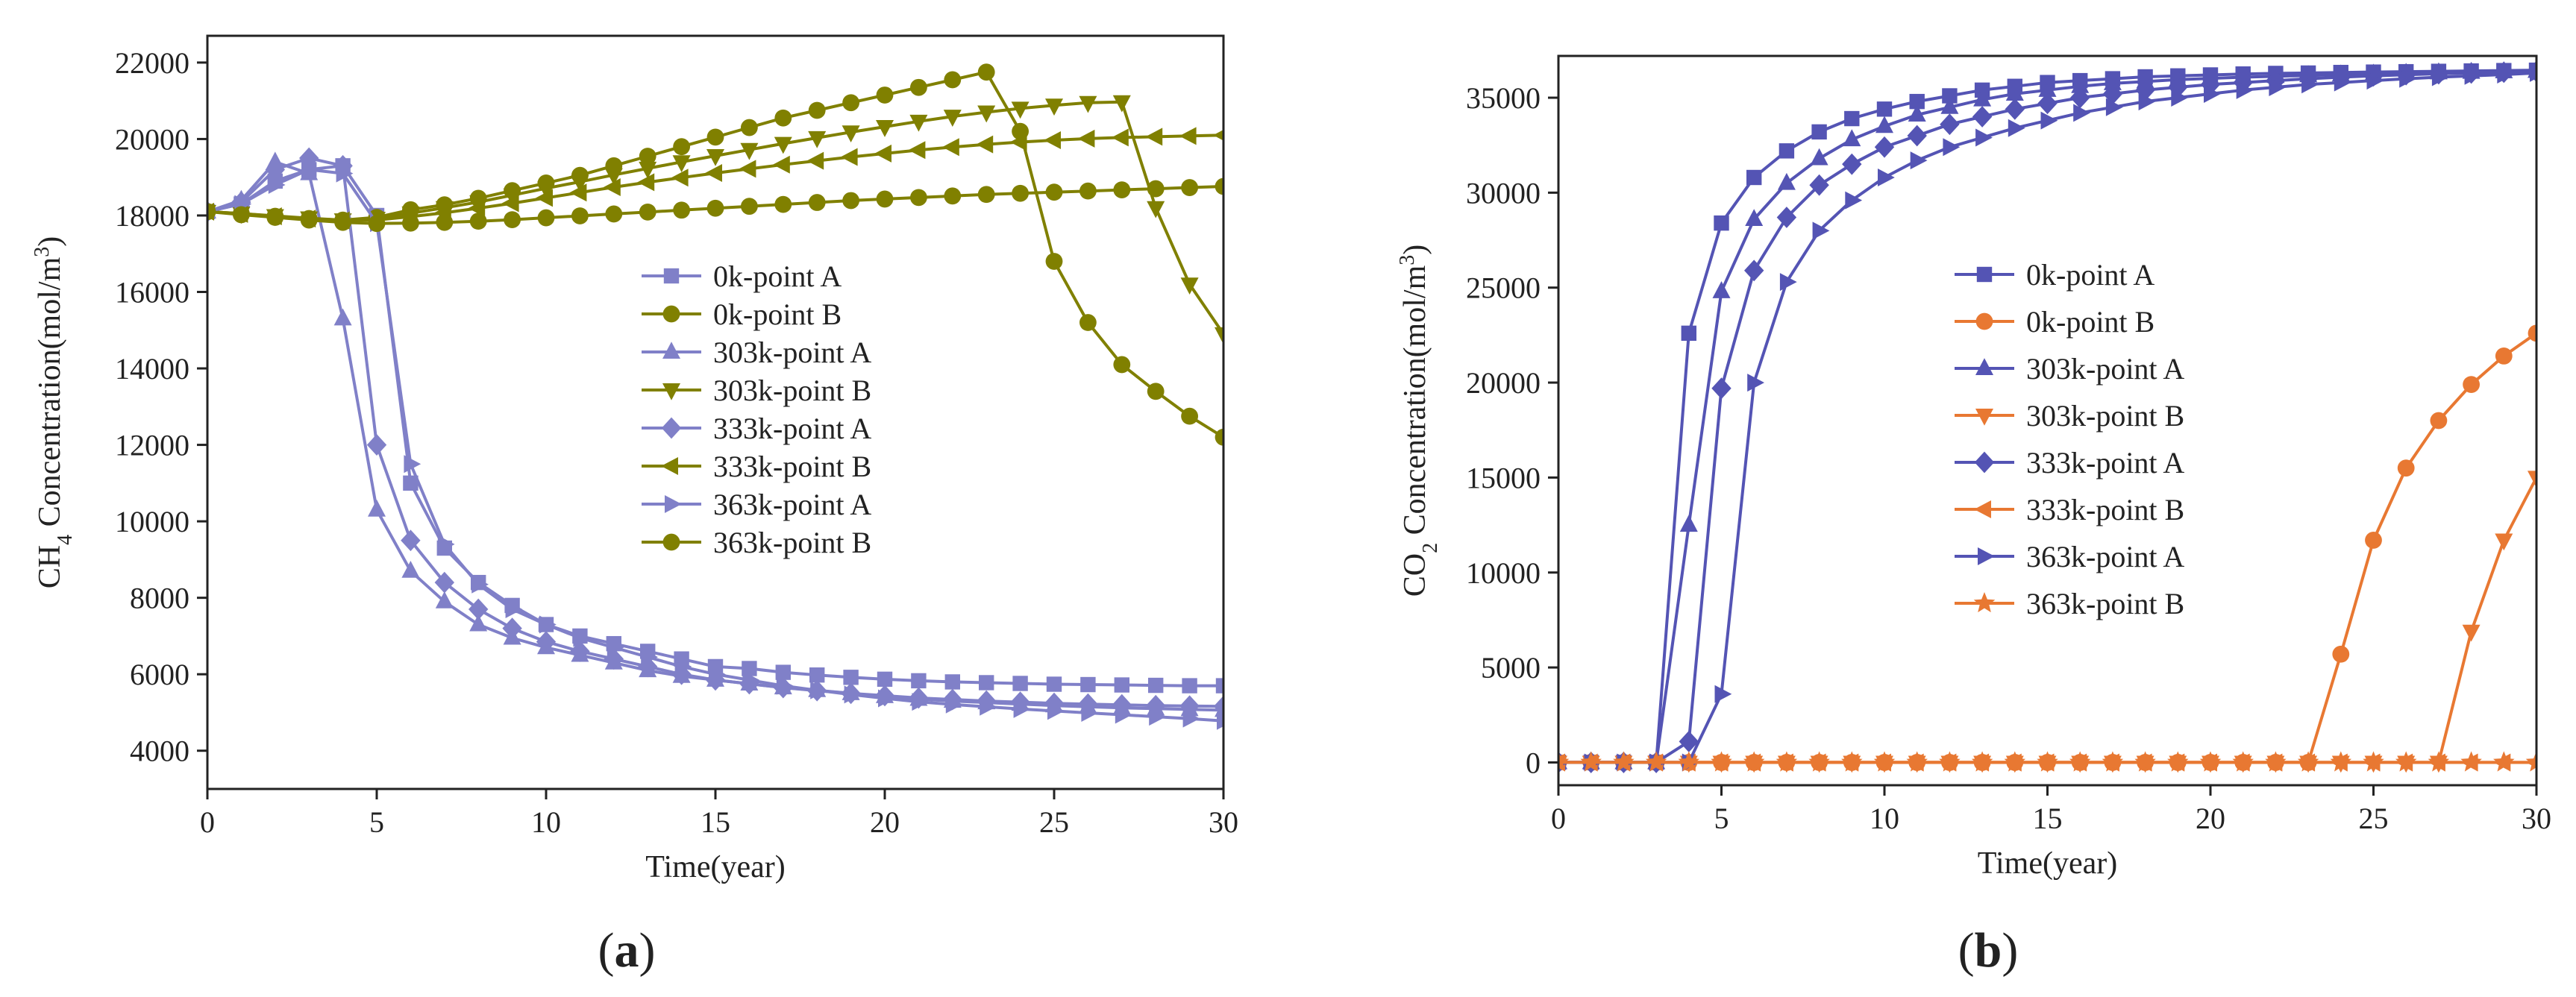  What do you see at coordinates (152, 521) in the screenshot?
I see `y-tick-label: 10000` at bounding box center [152, 521].